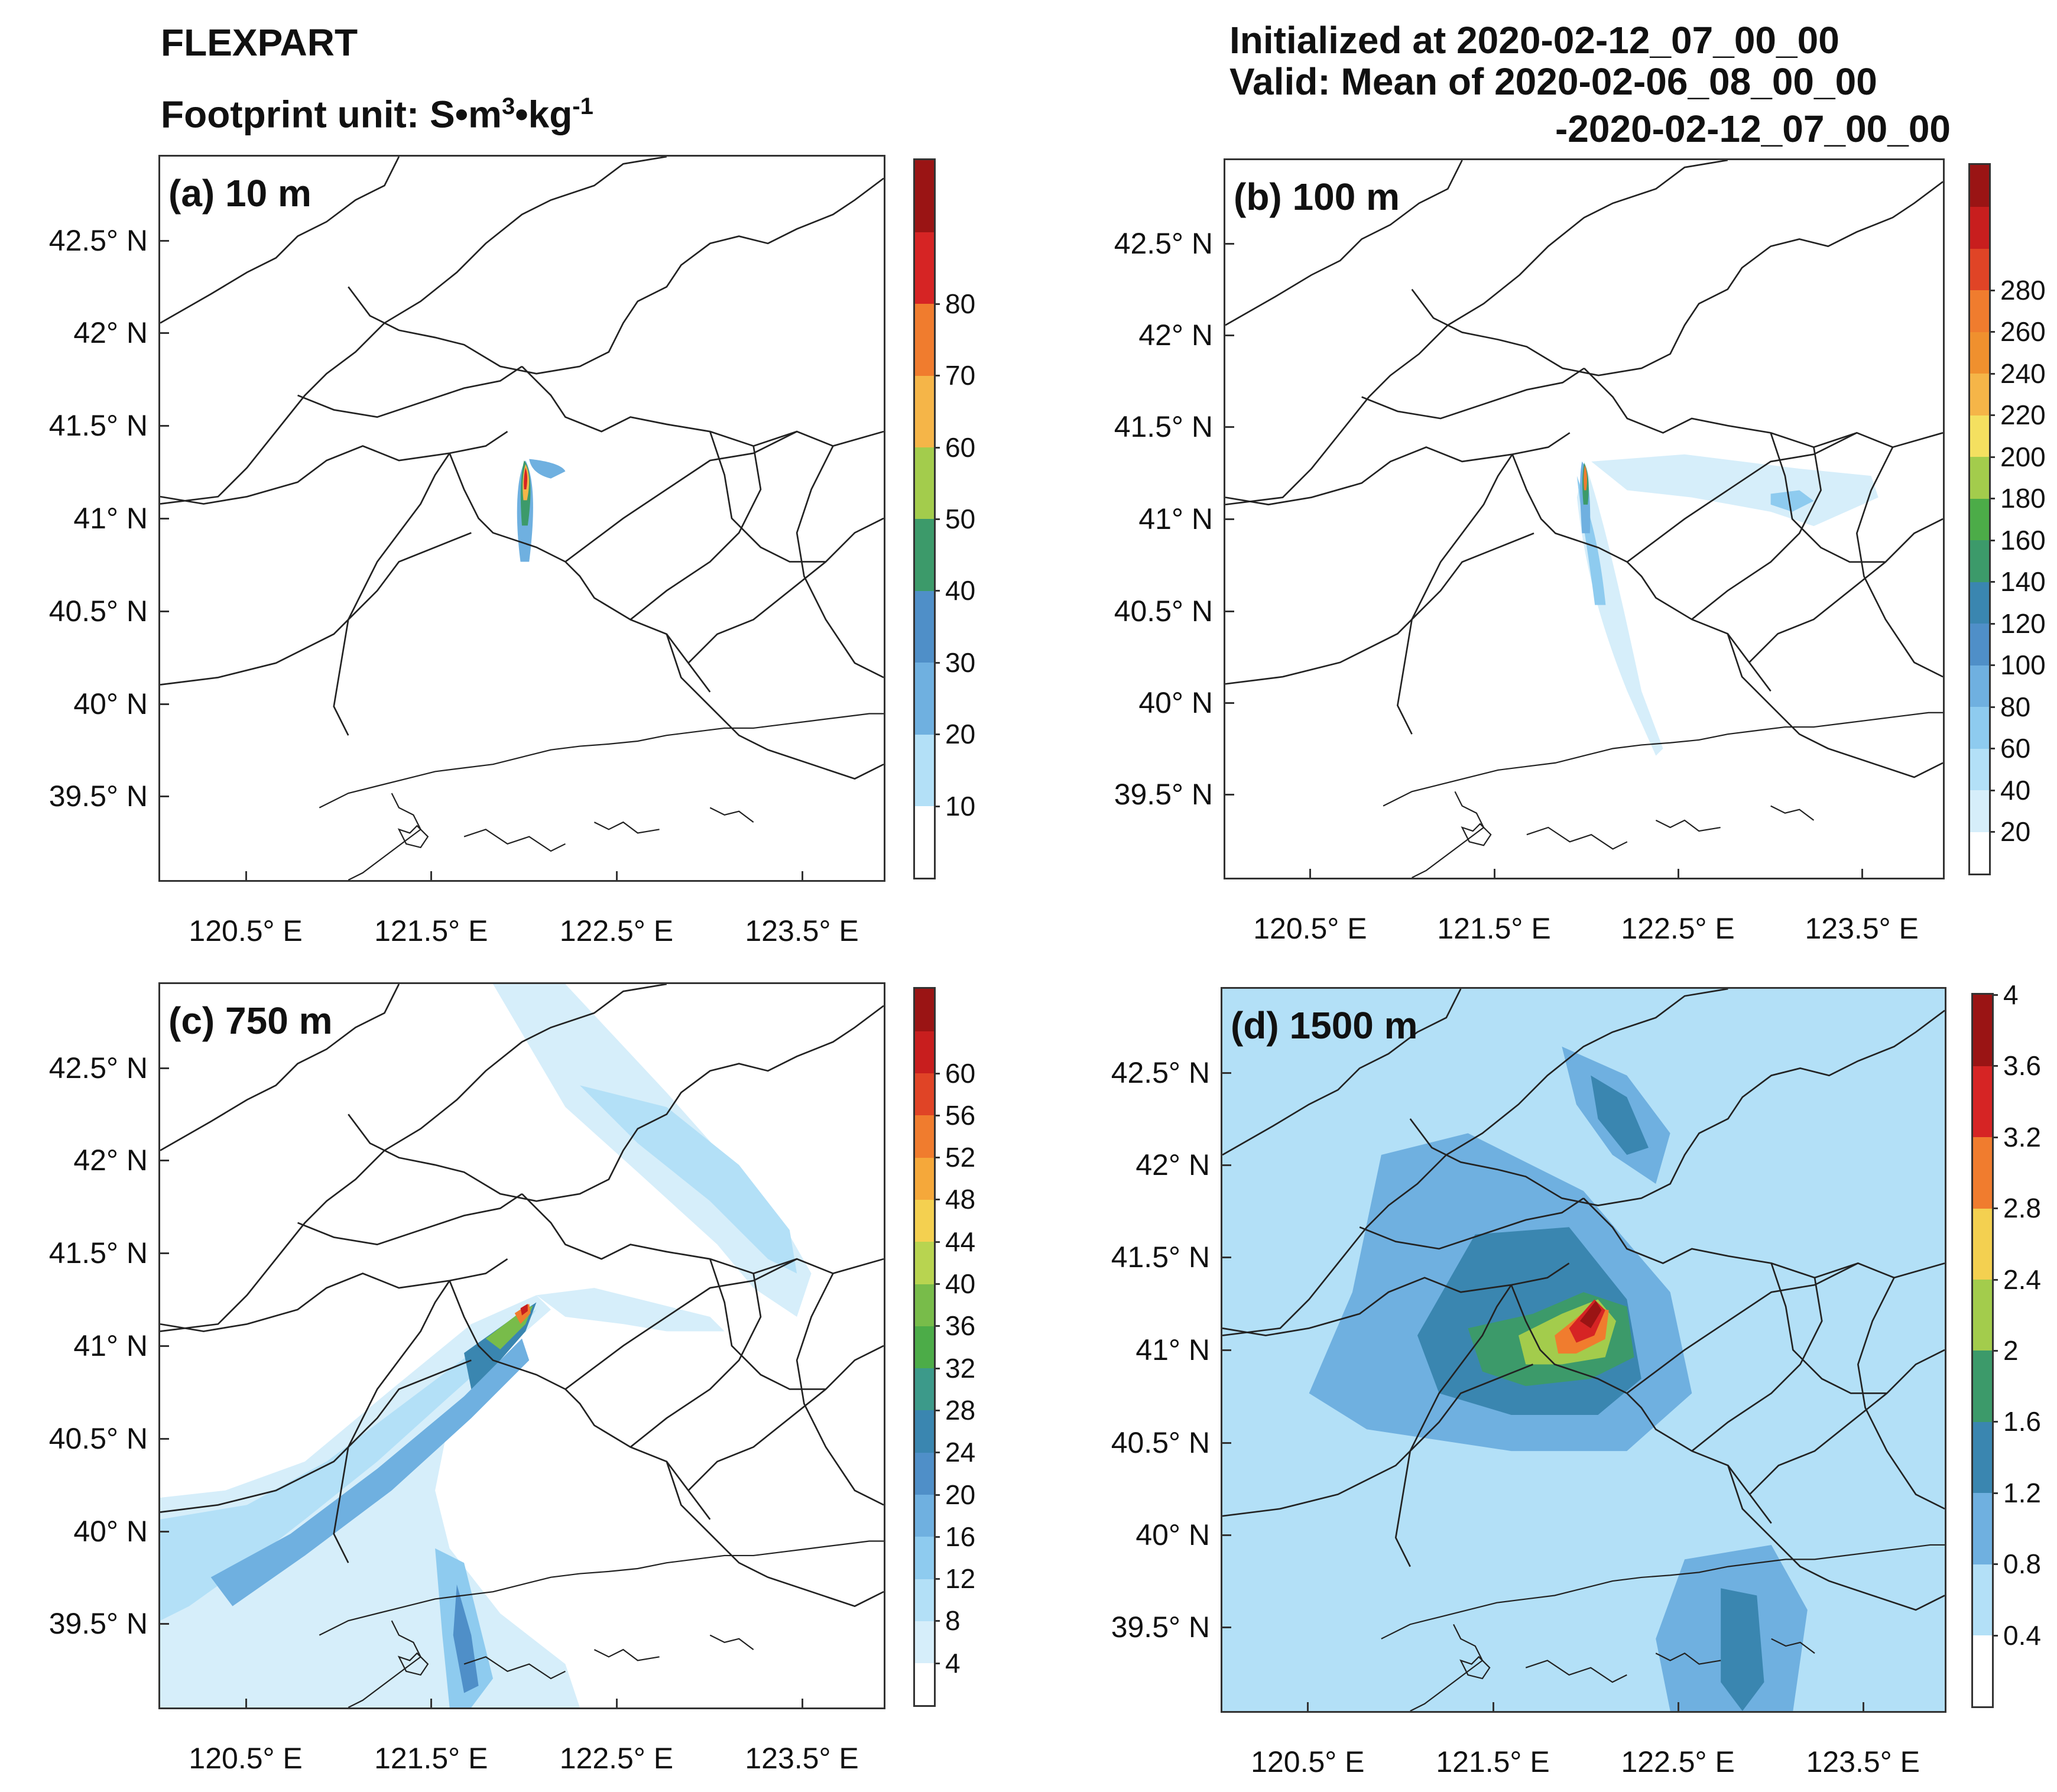 Image resolution: width=2057 pixels, height=1792 pixels. I want to click on map-svg, so click(1584, 1350).